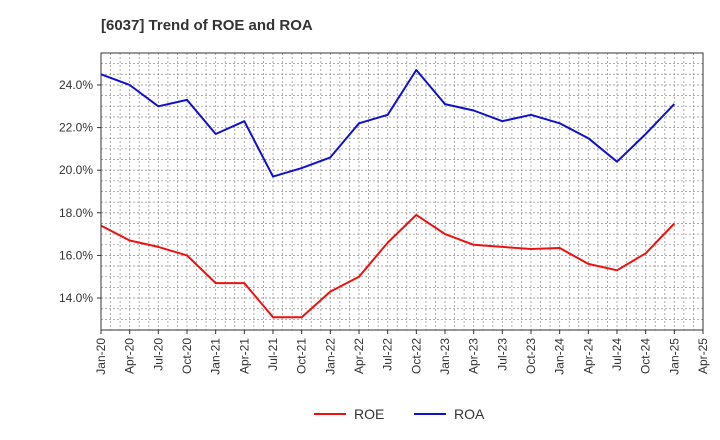 The width and height of the screenshot is (720, 440). Describe the element at coordinates (216, 356) in the screenshot. I see `x-tick-label: Jan-21` at that location.